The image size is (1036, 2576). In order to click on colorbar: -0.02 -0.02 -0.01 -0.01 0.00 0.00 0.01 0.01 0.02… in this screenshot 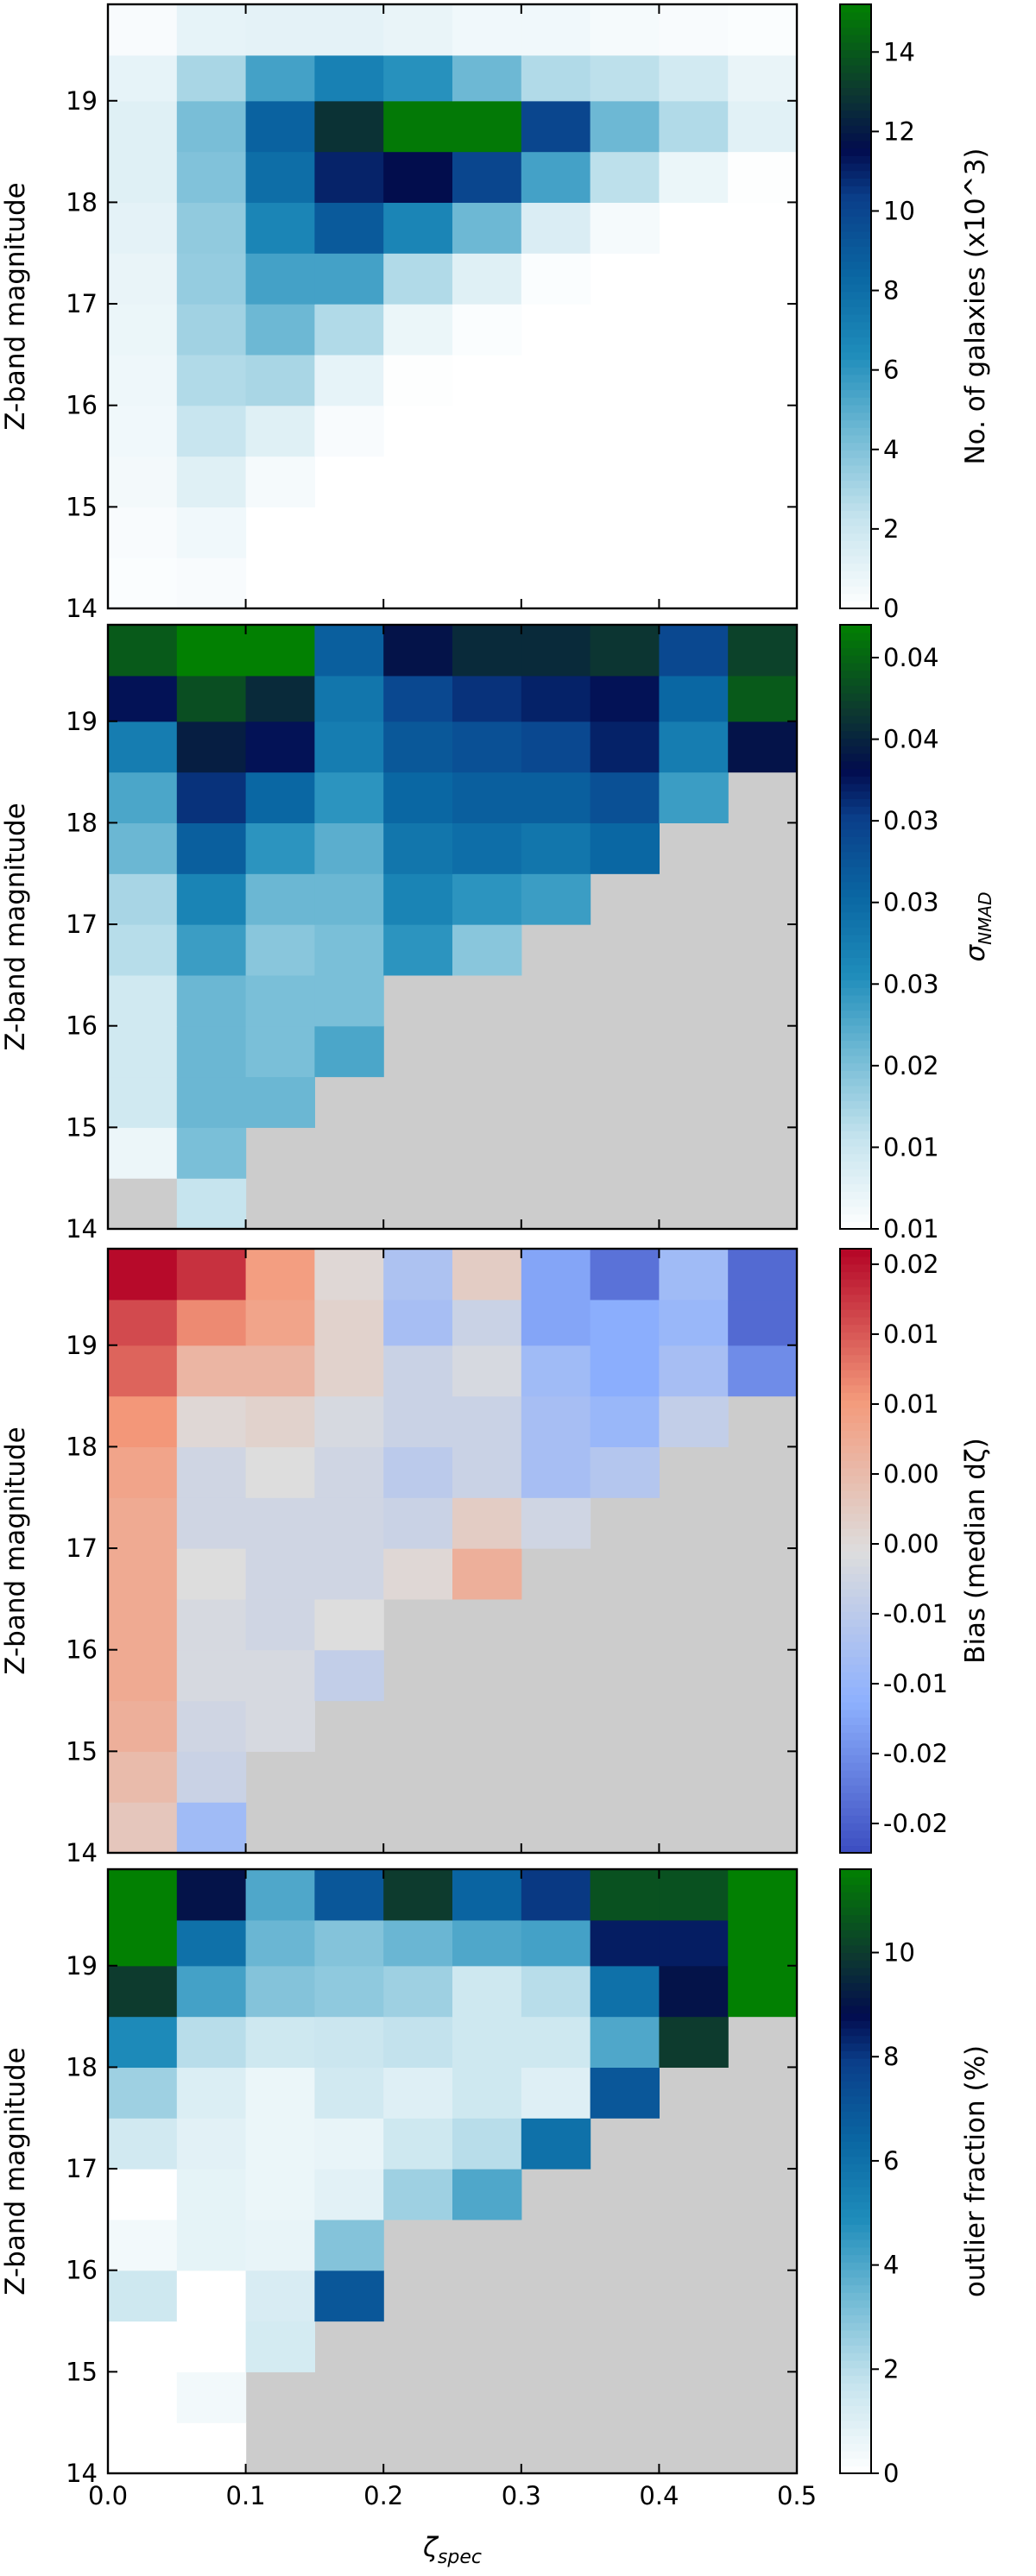, I will do `click(915, 1551)`.